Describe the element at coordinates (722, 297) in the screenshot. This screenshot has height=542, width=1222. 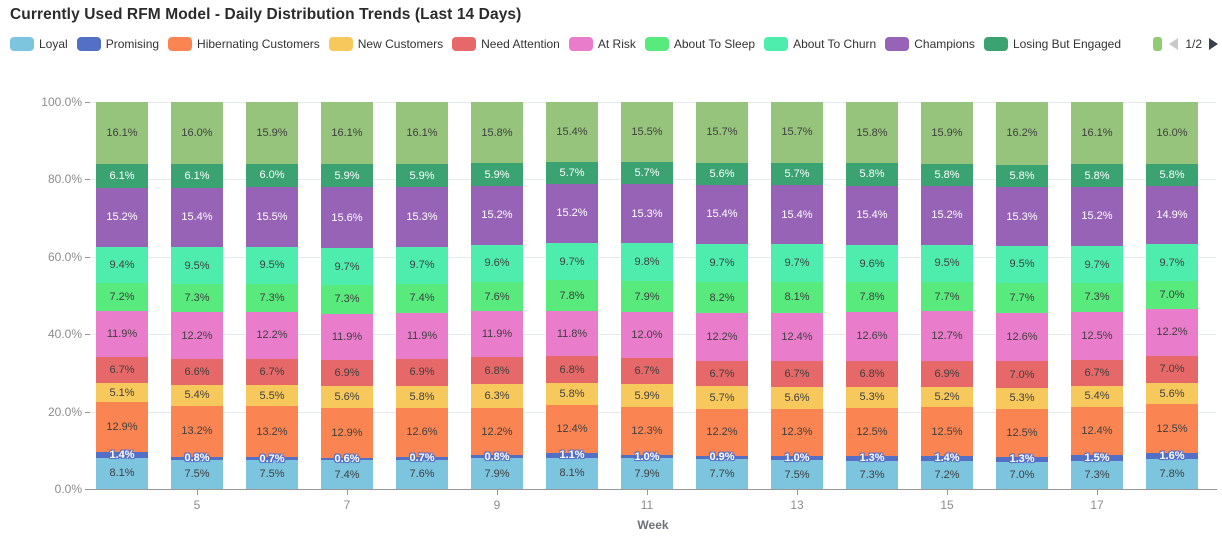
I see `segment-about-to-sleep: 8.2%` at that location.